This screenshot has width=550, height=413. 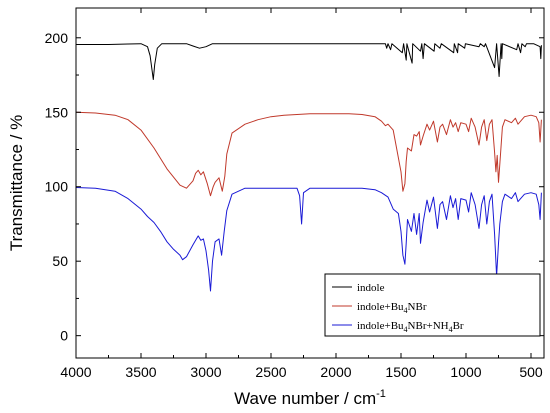 What do you see at coordinates (64, 336) in the screenshot?
I see `y-tick-label: 0` at bounding box center [64, 336].